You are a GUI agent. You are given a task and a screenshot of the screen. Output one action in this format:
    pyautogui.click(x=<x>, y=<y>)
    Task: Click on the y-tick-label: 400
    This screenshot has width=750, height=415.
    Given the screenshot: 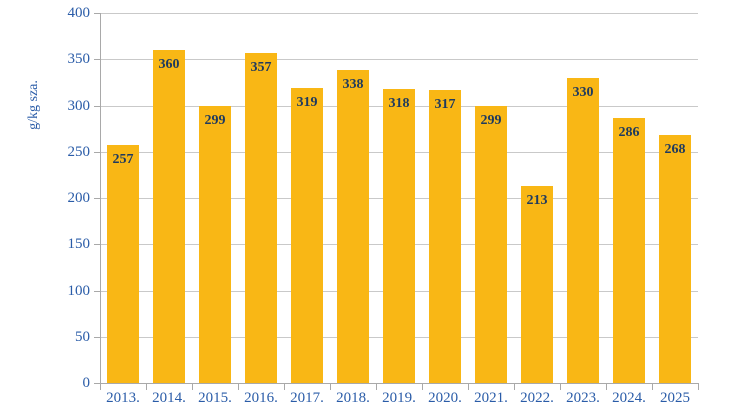 What is the action you would take?
    pyautogui.click(x=79, y=13)
    